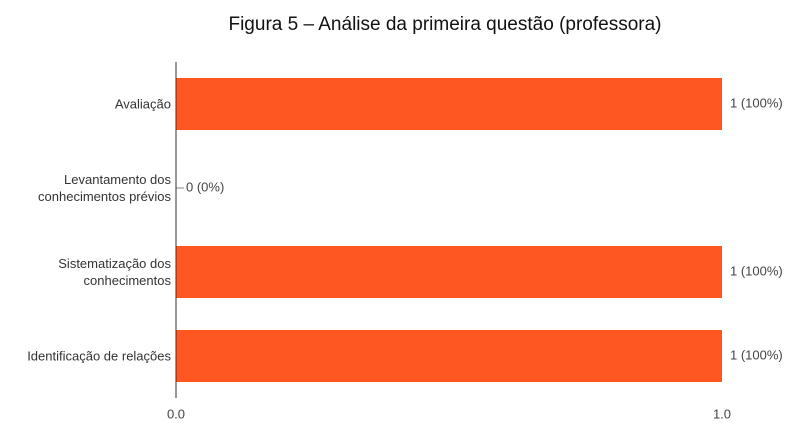  What do you see at coordinates (114, 272) in the screenshot?
I see `category-label: Sistematização dos conhecimentos` at bounding box center [114, 272].